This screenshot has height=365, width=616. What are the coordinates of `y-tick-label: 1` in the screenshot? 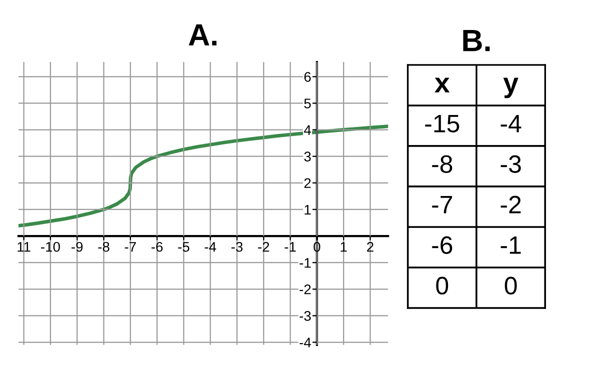 It's located at (307, 209).